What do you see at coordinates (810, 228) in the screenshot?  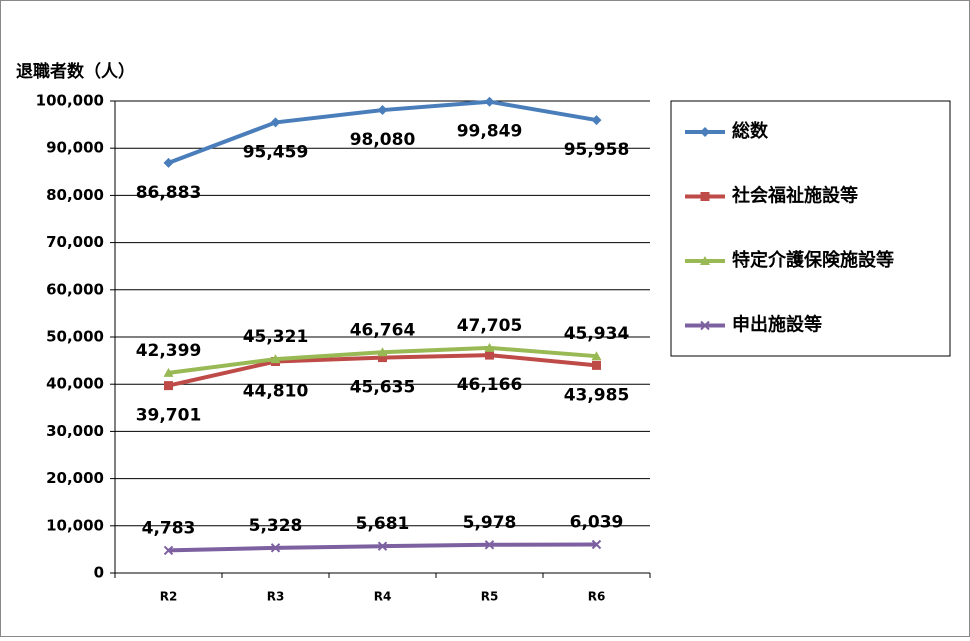 I see `legend-box` at bounding box center [810, 228].